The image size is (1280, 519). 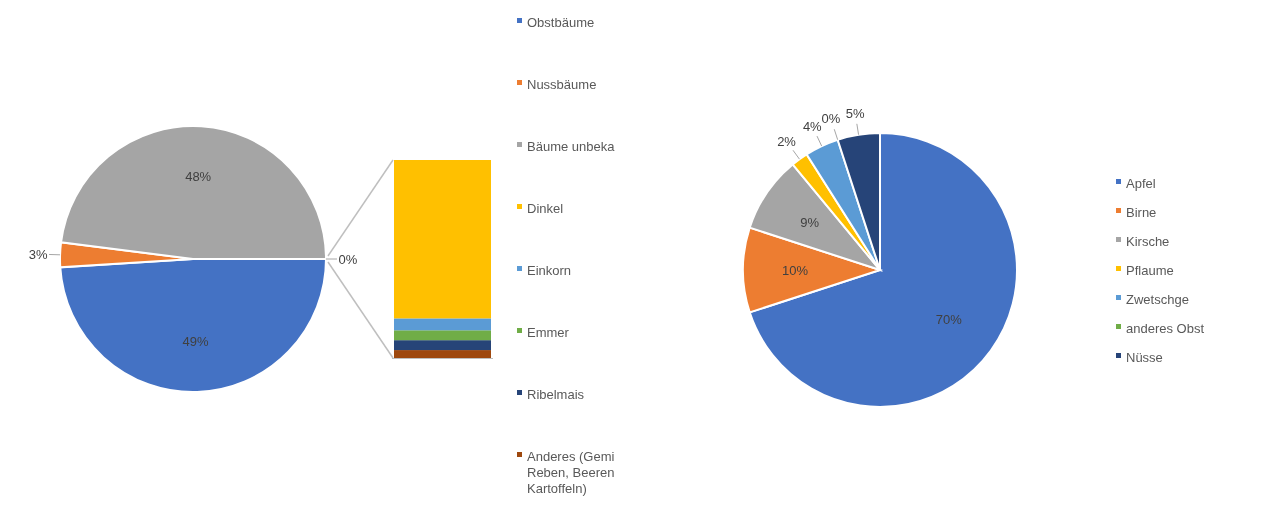 What do you see at coordinates (561, 22) in the screenshot?
I see `legend-label: Obstbäume` at bounding box center [561, 22].